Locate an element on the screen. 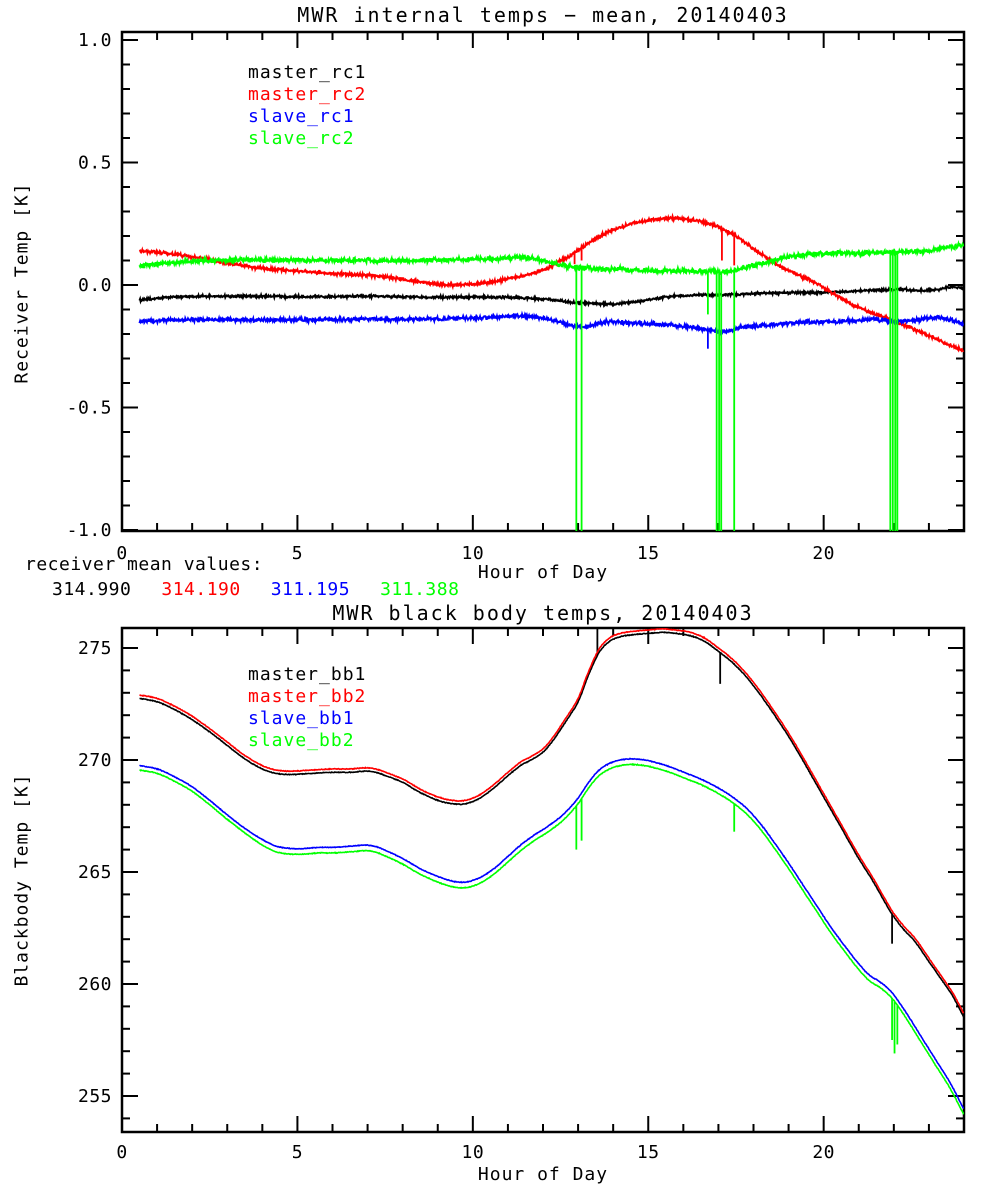 This screenshot has width=1000, height=1200. legend-item-slave_rc1: slave_rc1 is located at coordinates (301, 116).